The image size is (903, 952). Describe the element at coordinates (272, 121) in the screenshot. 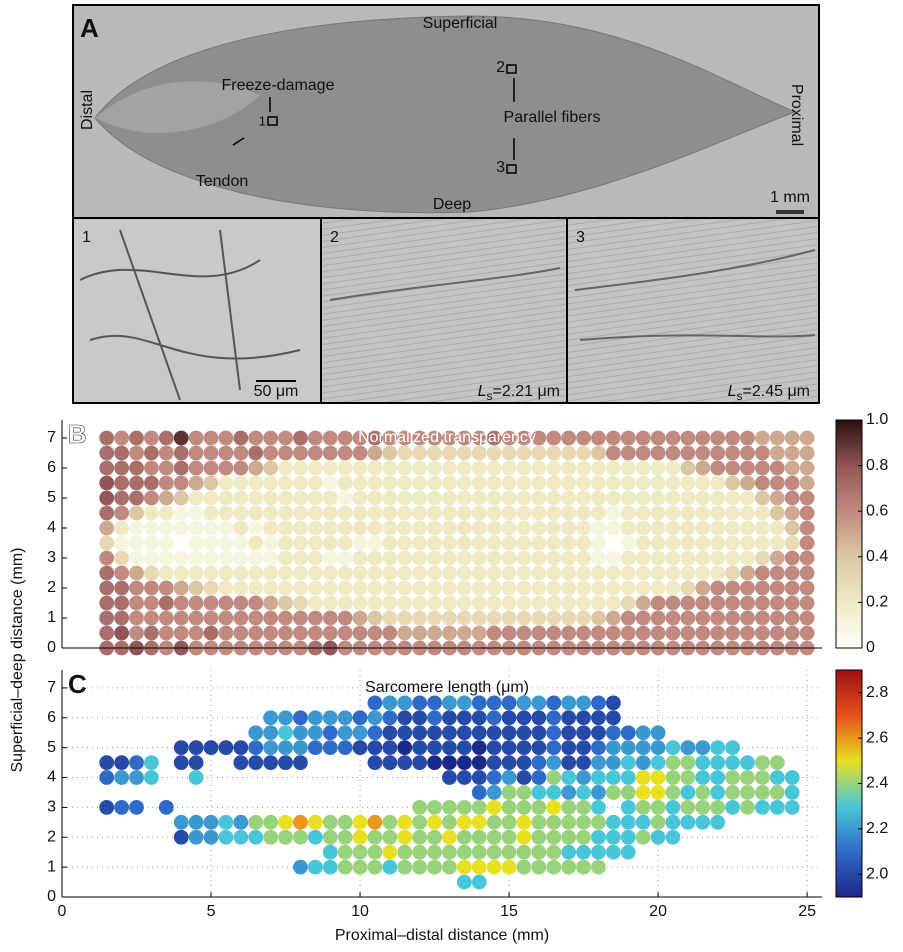

I see `roi-box` at that location.